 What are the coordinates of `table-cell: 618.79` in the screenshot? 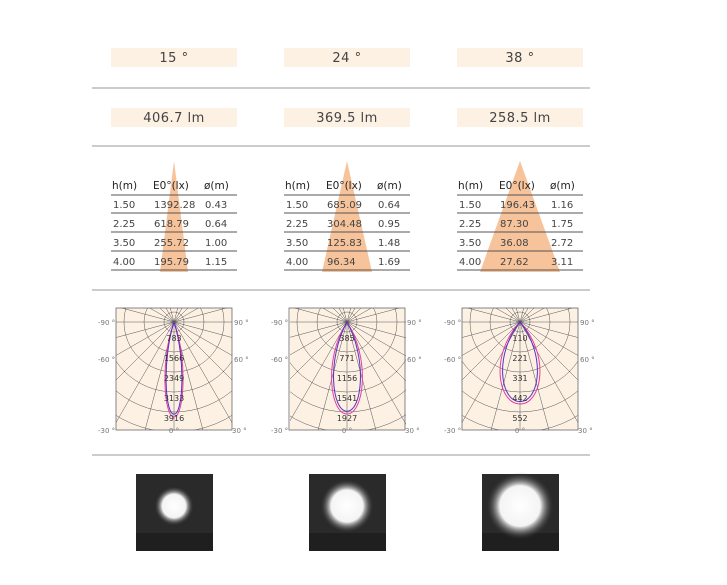 It's located at (171, 224).